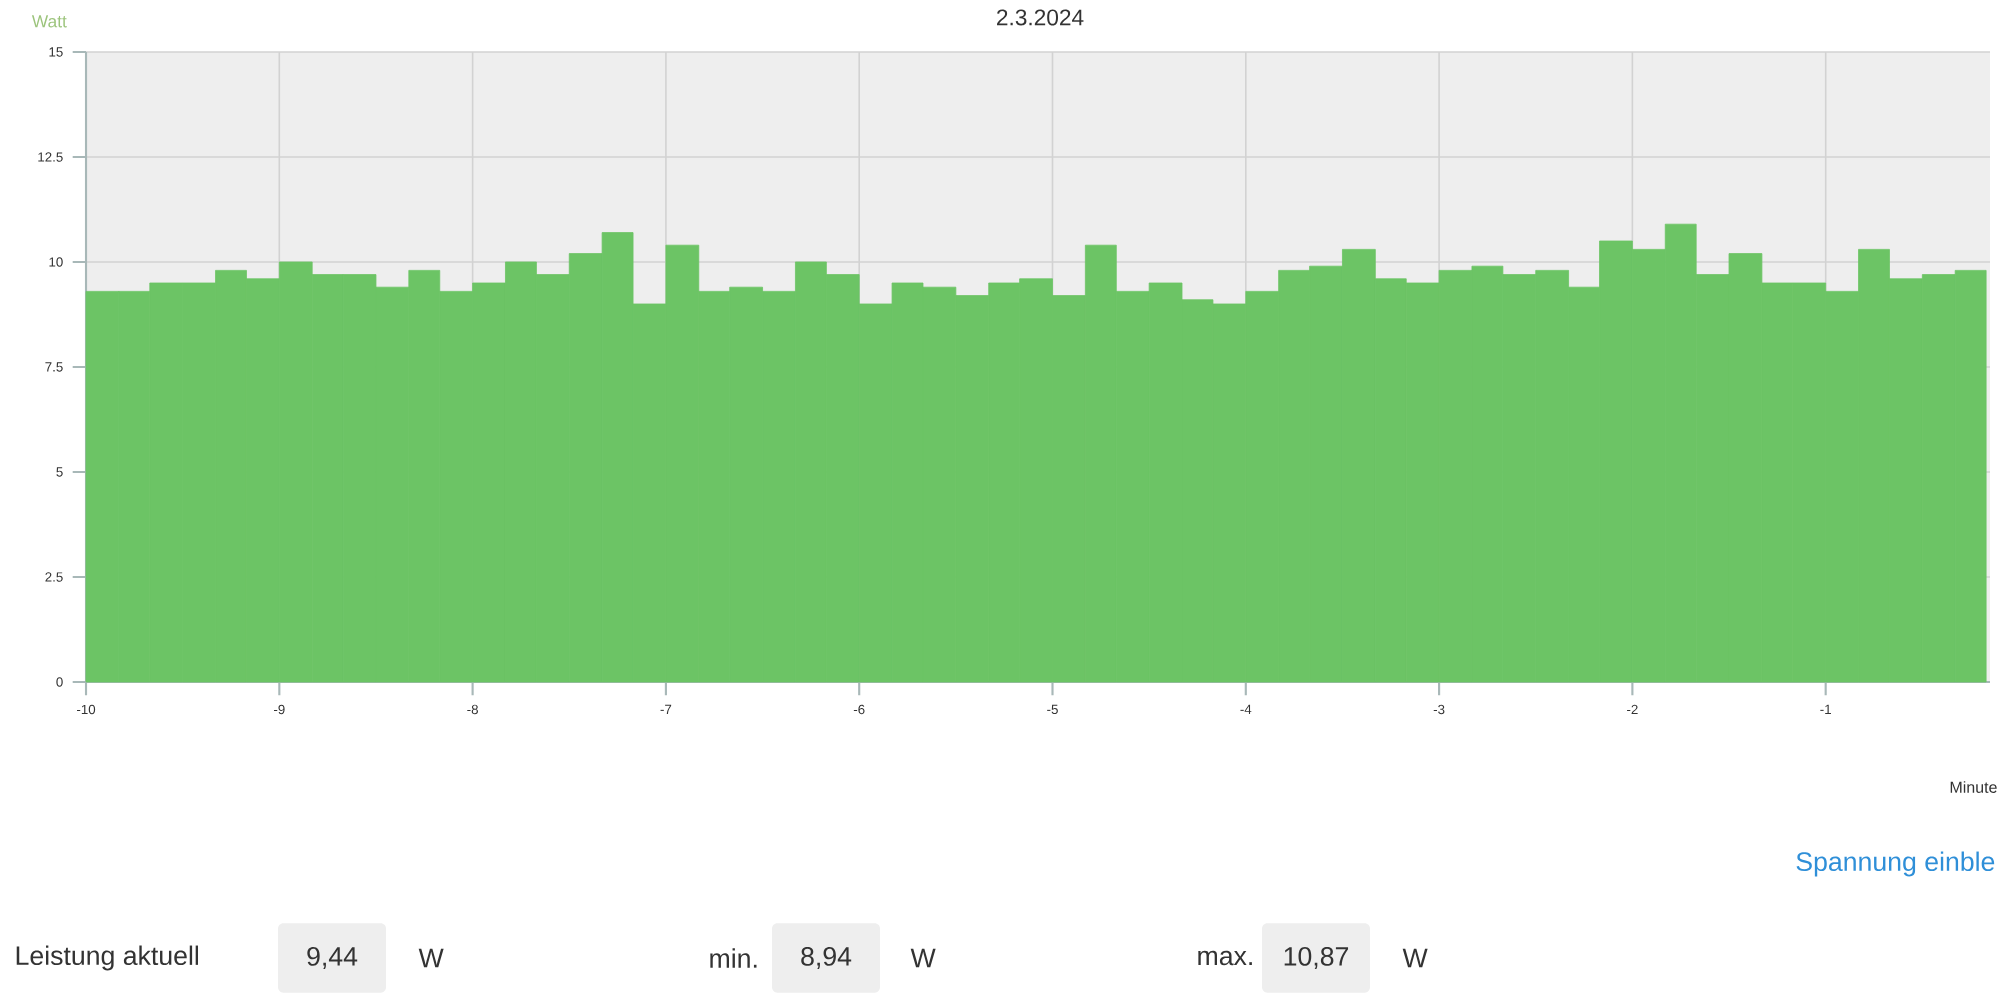  I want to click on text: 10,87, so click(1316, 957).